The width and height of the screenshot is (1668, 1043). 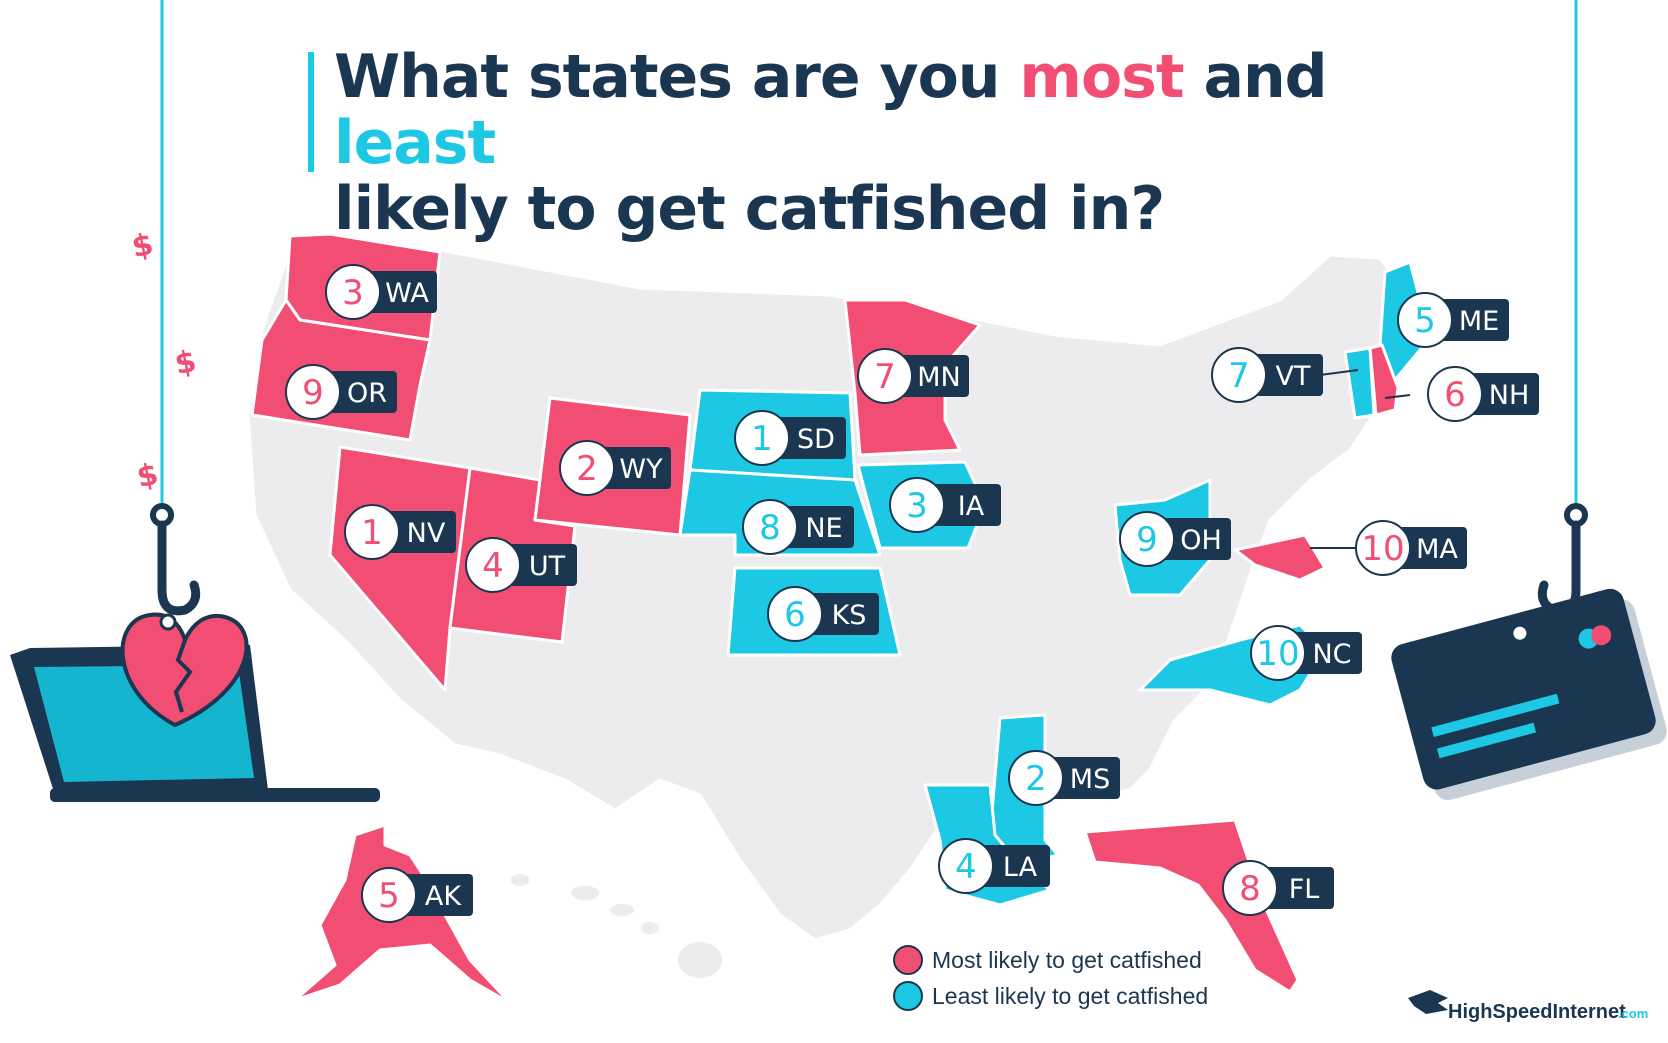 What do you see at coordinates (908, 960) in the screenshot?
I see `legend-most-swatch` at bounding box center [908, 960].